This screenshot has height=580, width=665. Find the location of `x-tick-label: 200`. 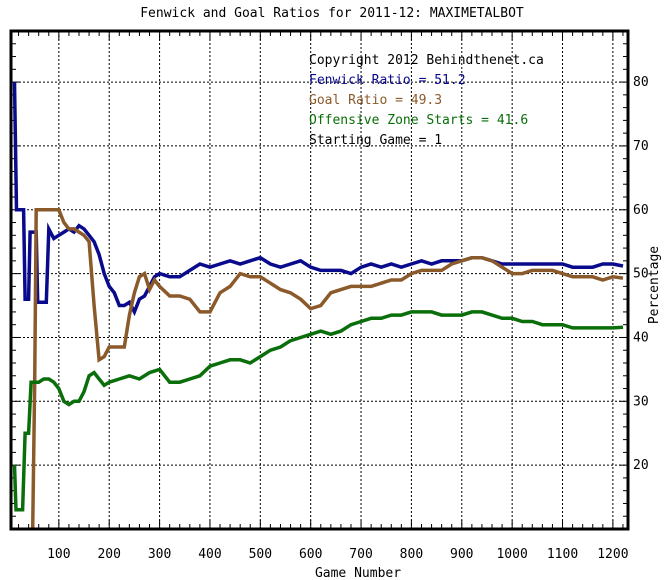

x-tick-label: 200 is located at coordinates (108, 554).